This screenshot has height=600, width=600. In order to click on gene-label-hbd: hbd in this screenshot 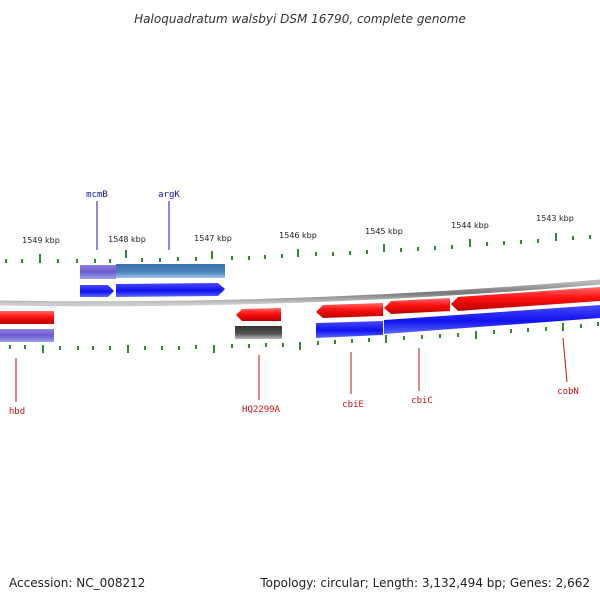, I will do `click(17, 412)`.